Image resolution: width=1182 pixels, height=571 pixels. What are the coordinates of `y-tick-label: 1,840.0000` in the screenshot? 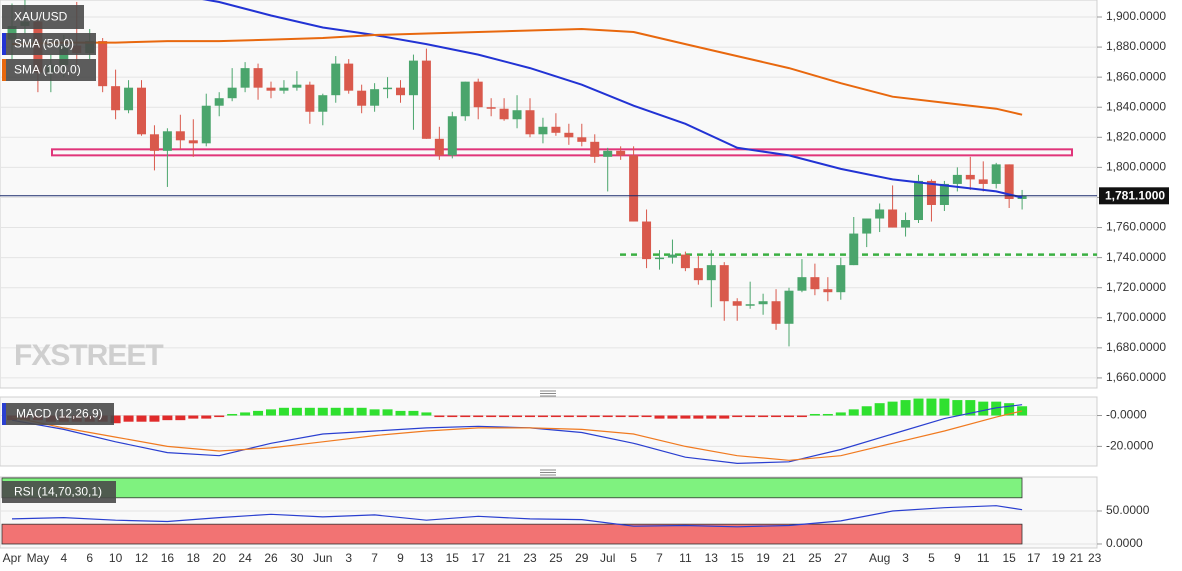 It's located at (1136, 106).